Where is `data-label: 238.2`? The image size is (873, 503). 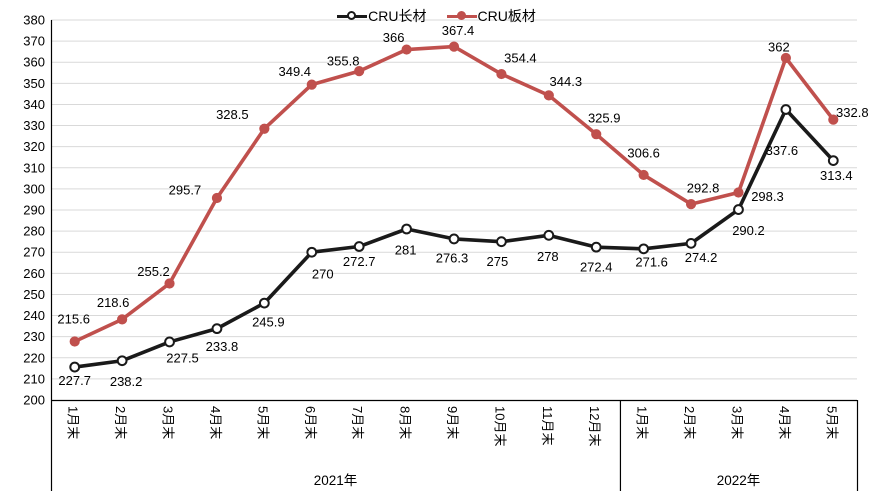 data-label: 238.2 is located at coordinates (126, 381).